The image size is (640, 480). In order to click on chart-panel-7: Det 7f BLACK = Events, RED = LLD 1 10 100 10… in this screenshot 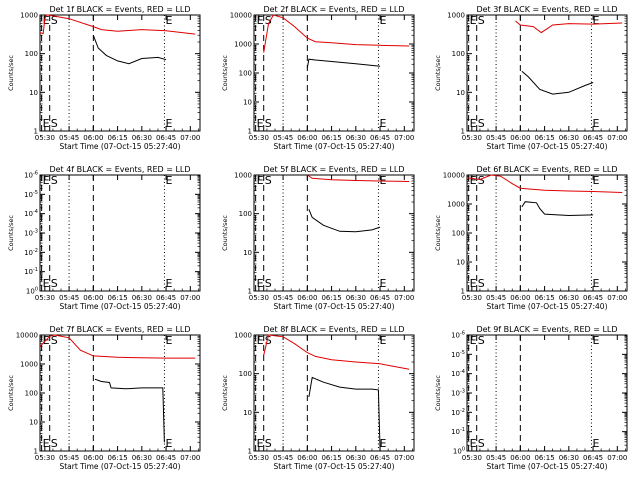, I will do `click(104, 398)`.